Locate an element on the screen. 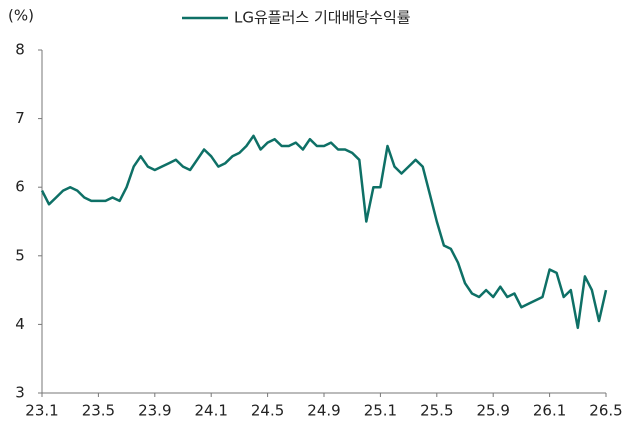 The width and height of the screenshot is (638, 425). y-tick-label: 5 is located at coordinates (20, 255).